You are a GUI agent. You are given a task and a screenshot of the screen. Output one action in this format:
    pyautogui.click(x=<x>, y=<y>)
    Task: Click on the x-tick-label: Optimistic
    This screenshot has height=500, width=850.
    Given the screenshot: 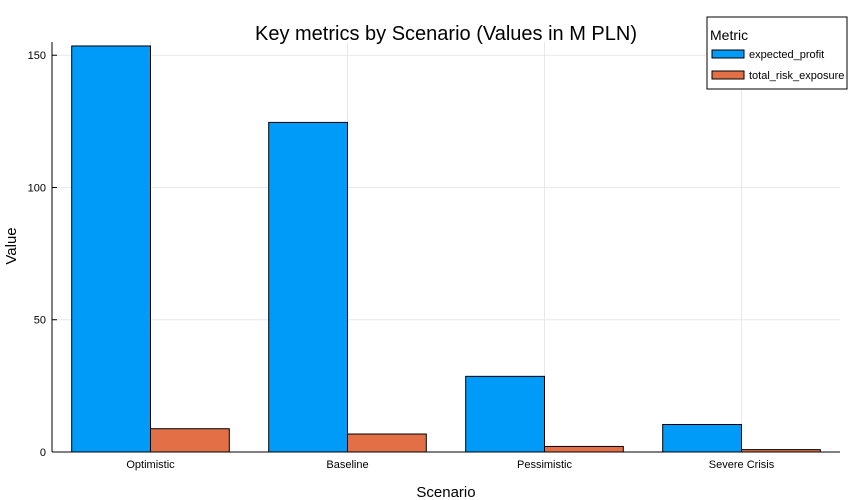 What is the action you would take?
    pyautogui.click(x=150, y=465)
    